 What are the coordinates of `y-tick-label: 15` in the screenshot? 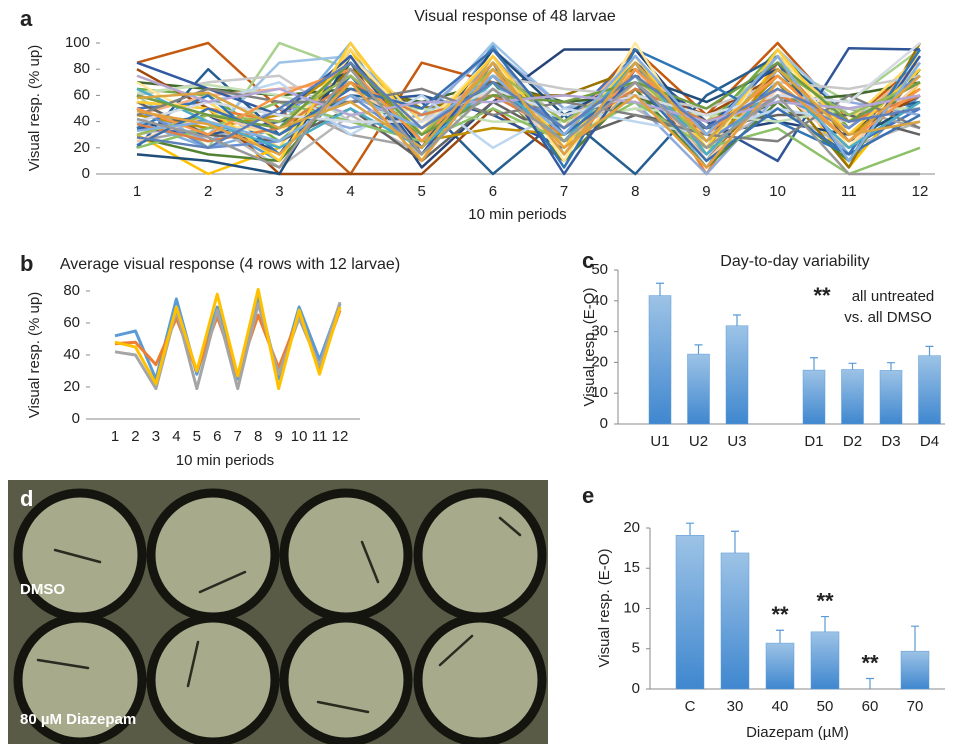 It's located at (631, 567).